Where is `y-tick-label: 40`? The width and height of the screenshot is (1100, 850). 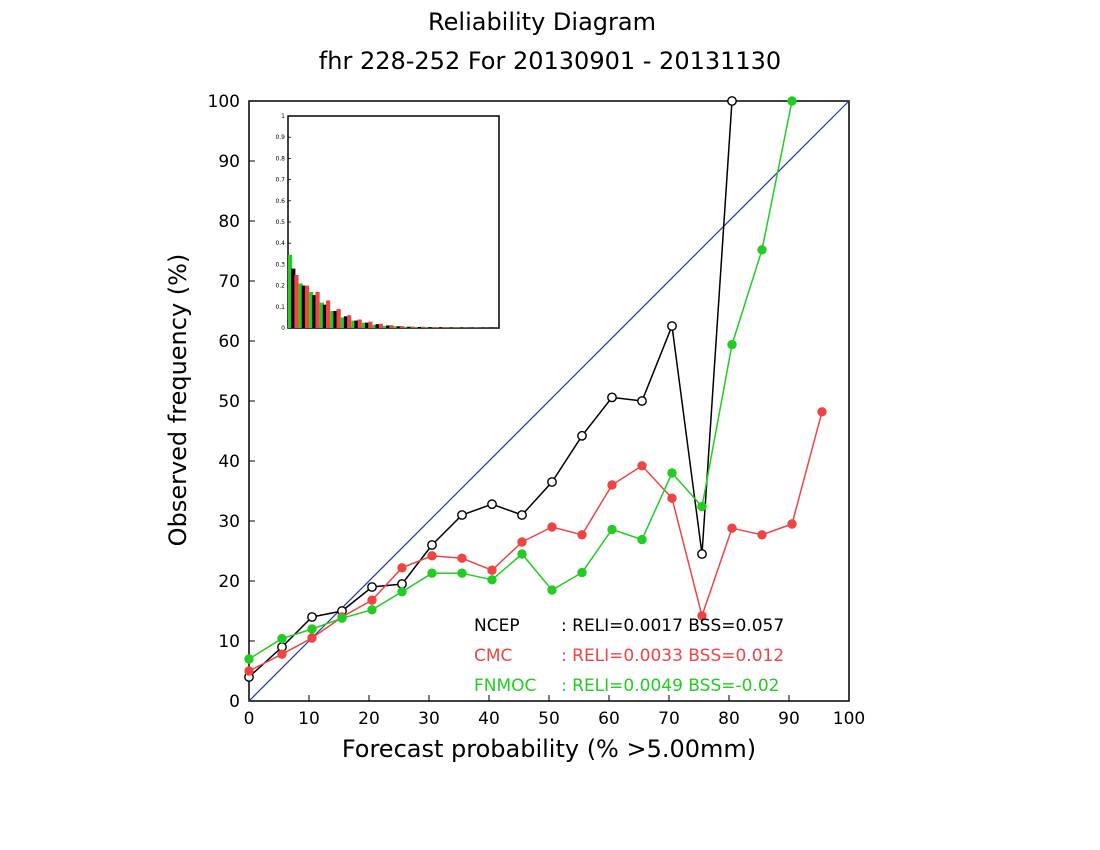
y-tick-label: 40 is located at coordinates (229, 462).